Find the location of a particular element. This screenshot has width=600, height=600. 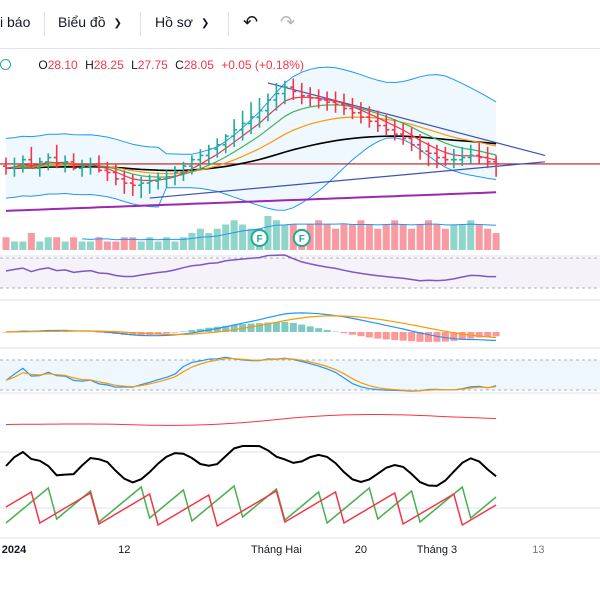

chevron-down-icon: ❯ is located at coordinates (205, 23).